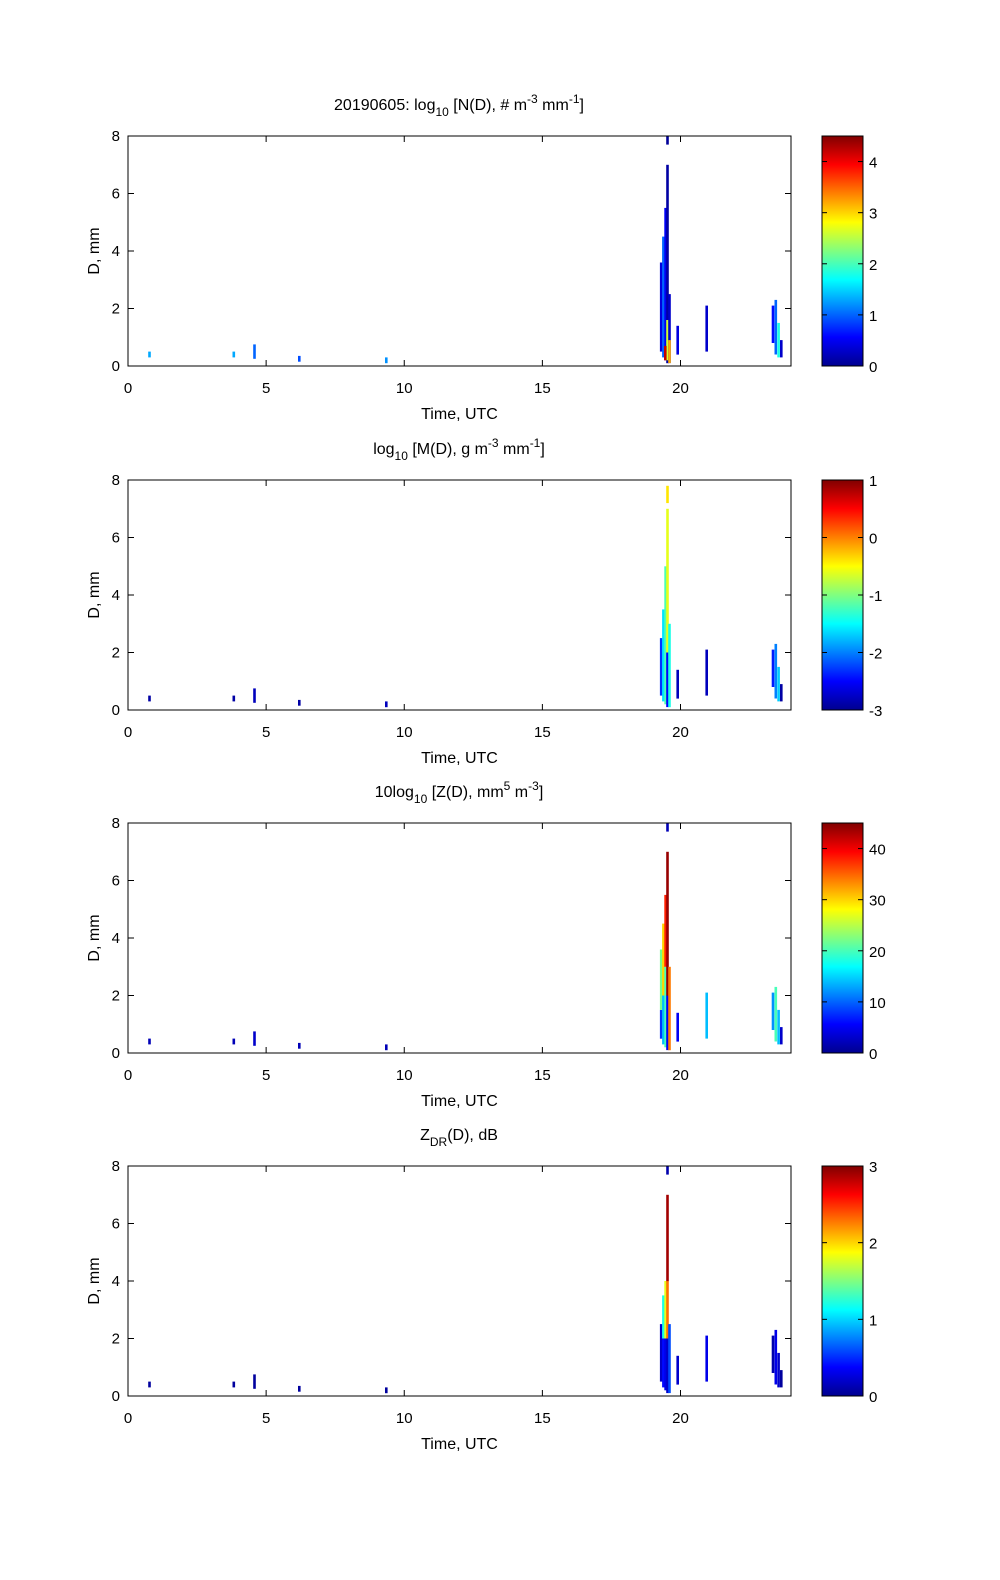 This screenshot has width=1000, height=1580. Describe the element at coordinates (116, 251) in the screenshot. I see `y-tick-label: 4` at that location.